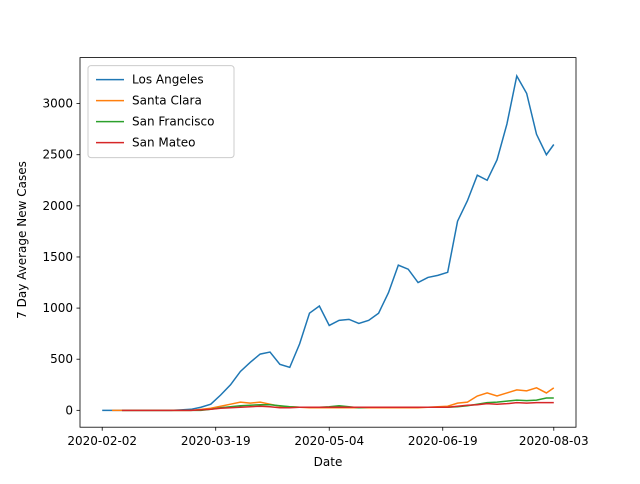 Image resolution: width=640 pixels, height=484 pixels. Describe the element at coordinates (168, 80) in the screenshot. I see `legend-label: Los Angeles` at that location.